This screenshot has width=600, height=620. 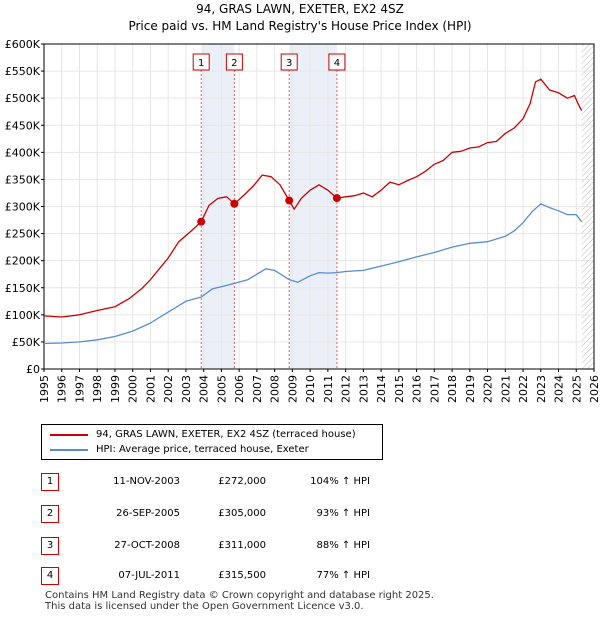 What do you see at coordinates (576, 389) in the screenshot?
I see `x-tick-label: 2025` at bounding box center [576, 389].